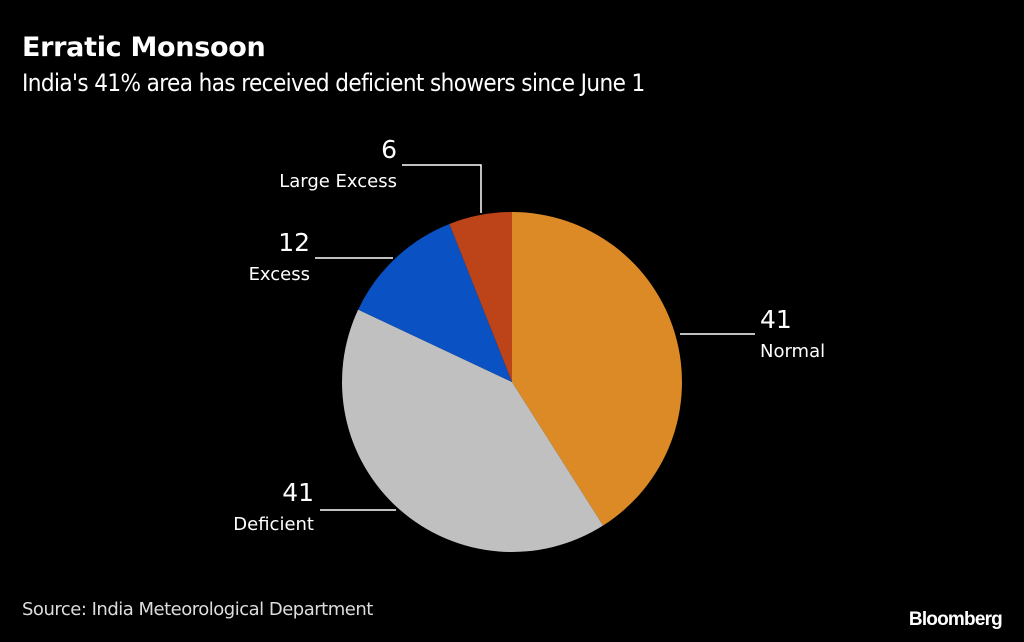  Describe the element at coordinates (480, 297) in the screenshot. I see `pie-slice-large-excess` at that location.